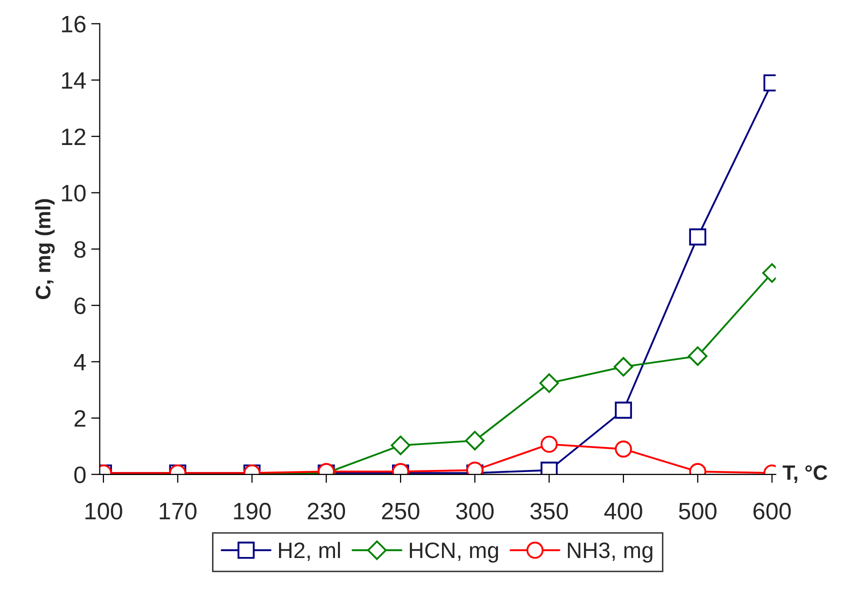 This screenshot has height=593, width=845. What do you see at coordinates (74, 80) in the screenshot?
I see `y-tick-label: 14` at bounding box center [74, 80].